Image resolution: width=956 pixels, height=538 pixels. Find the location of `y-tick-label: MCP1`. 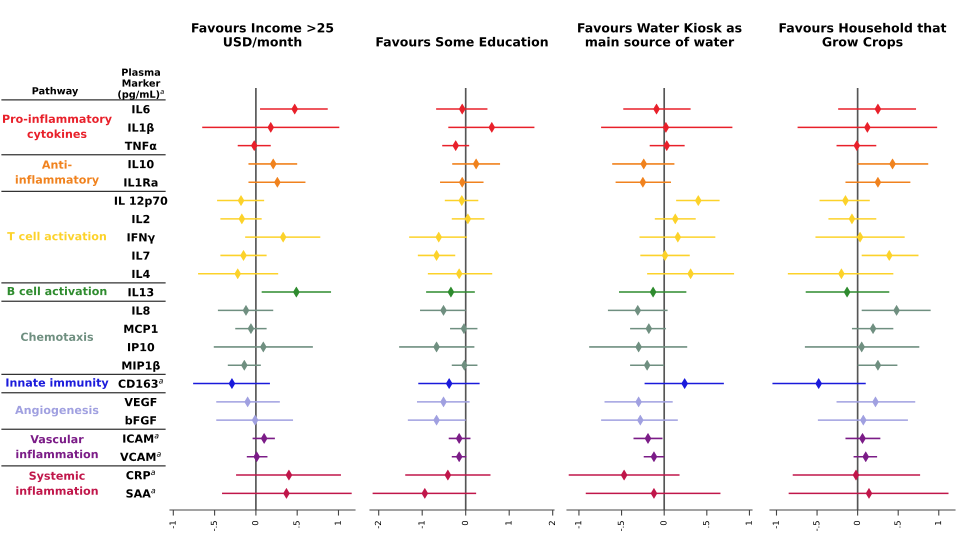

y-tick-label: MCP1 is located at coordinates (141, 329).